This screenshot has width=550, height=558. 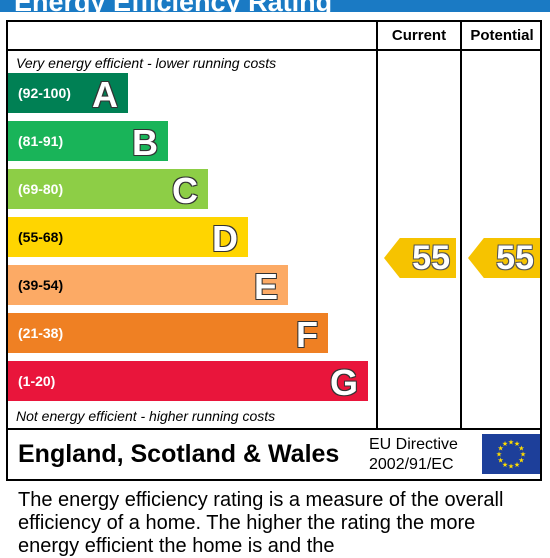 I want to click on rating-band-a: (92-100) A, so click(x=68, y=94).